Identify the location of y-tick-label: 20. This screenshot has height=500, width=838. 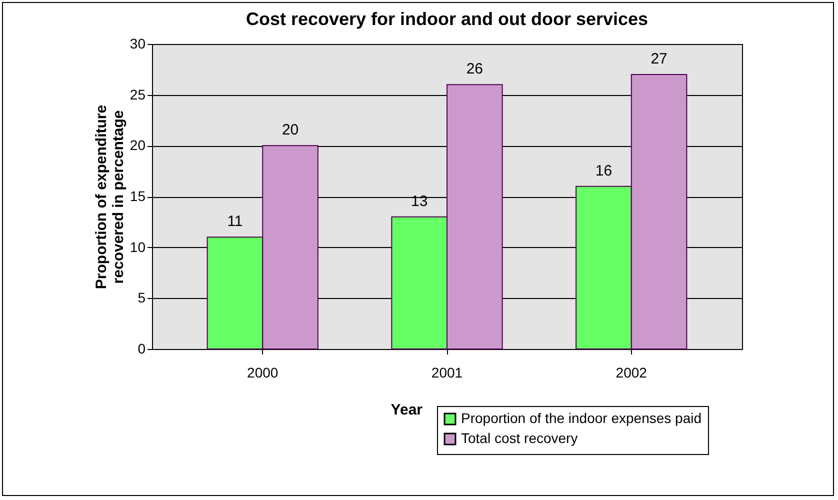
(138, 145).